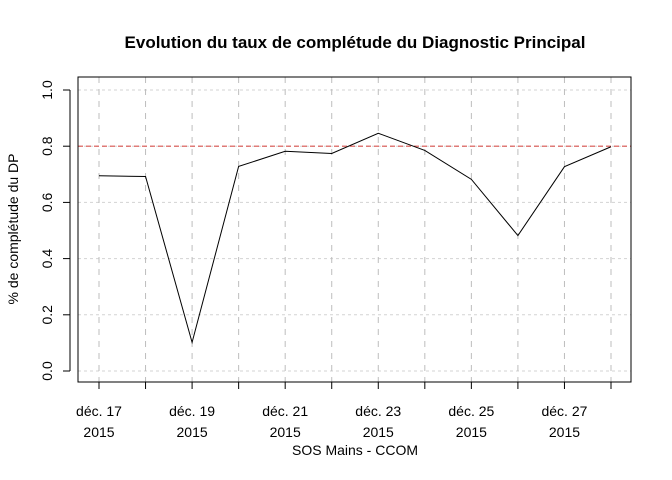 This screenshot has width=672, height=480. What do you see at coordinates (285, 432) in the screenshot?
I see `x-tick-year-4: 2015` at bounding box center [285, 432].